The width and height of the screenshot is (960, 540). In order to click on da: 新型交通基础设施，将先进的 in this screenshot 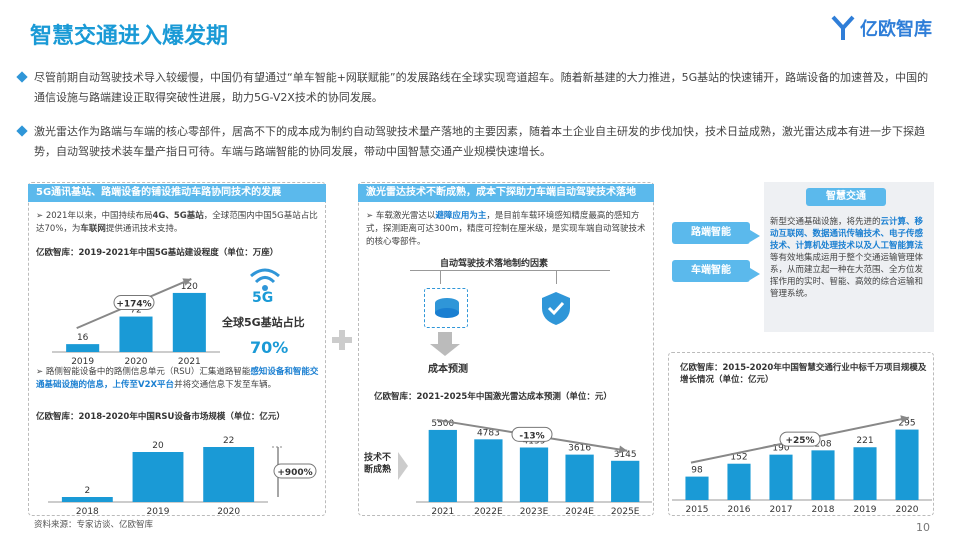, I will do `click(825, 222)`.